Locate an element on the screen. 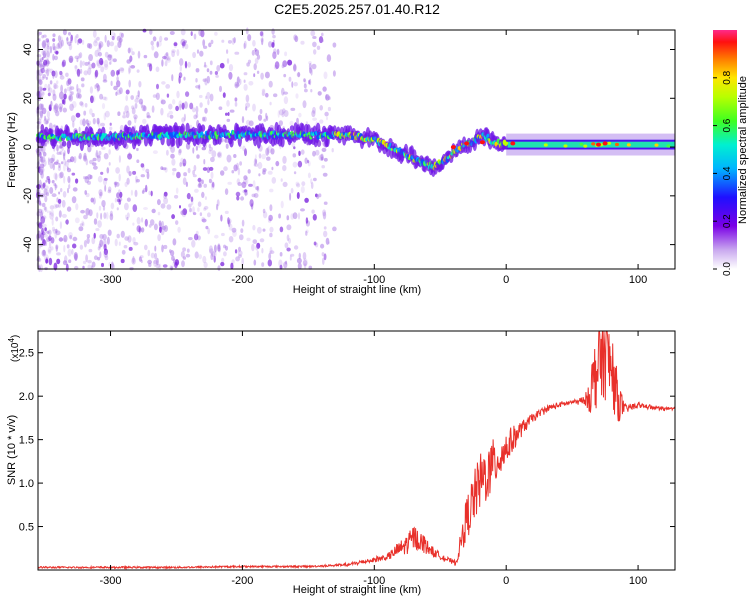  snr-x-tick-label: -100 is located at coordinates (374, 581).